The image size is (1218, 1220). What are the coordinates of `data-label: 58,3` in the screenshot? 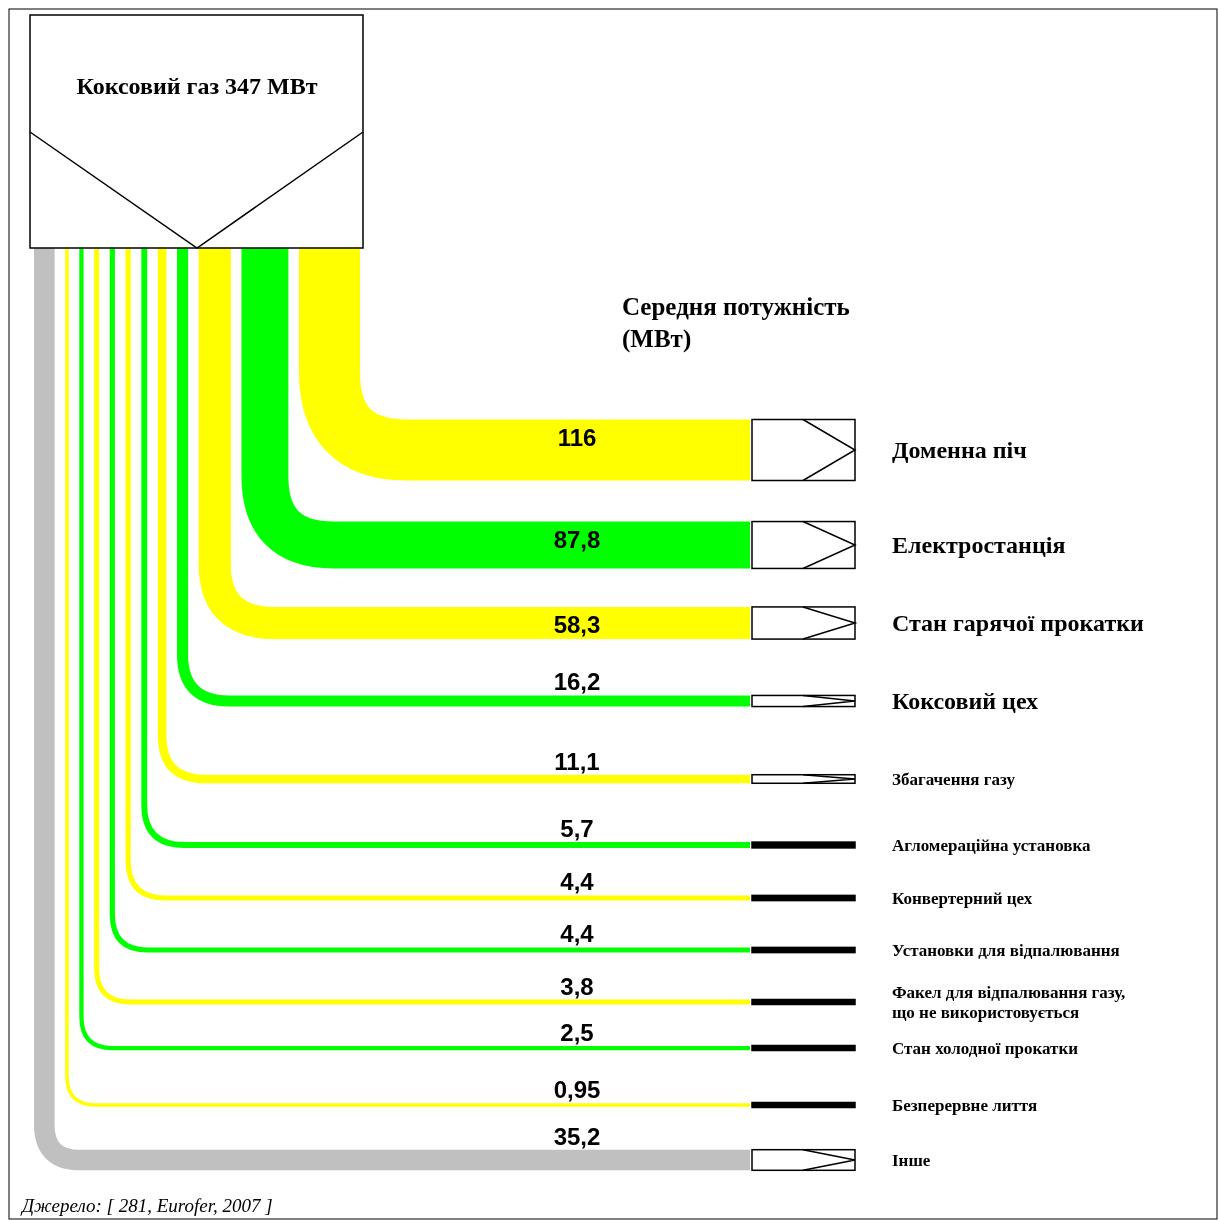 It's located at (577, 624).